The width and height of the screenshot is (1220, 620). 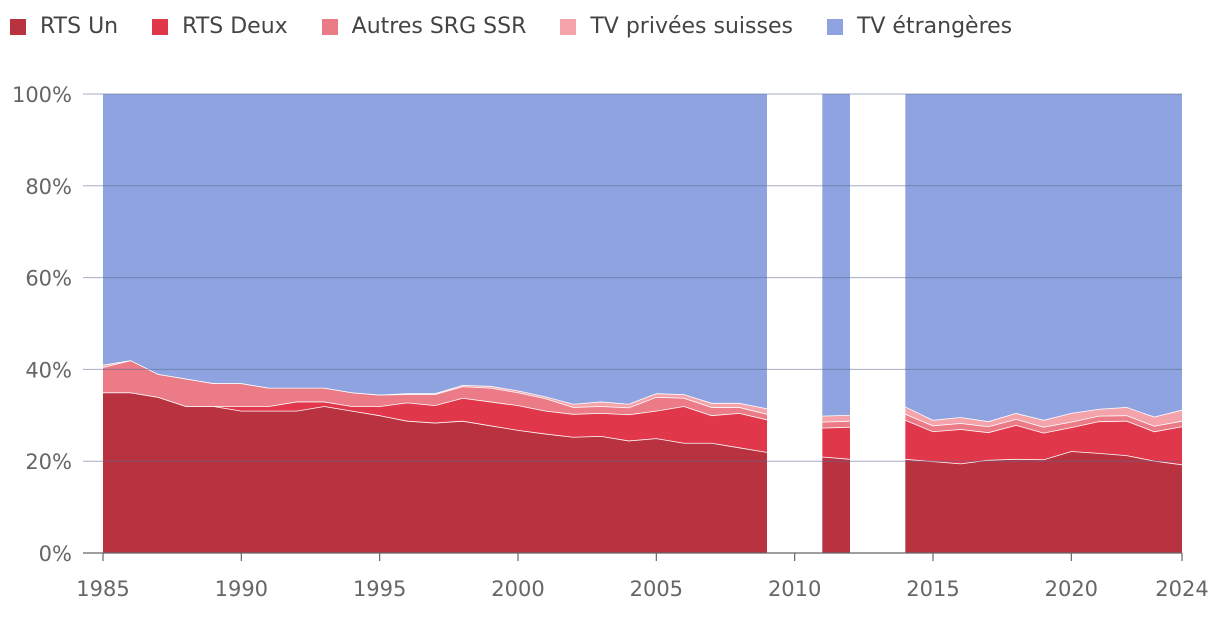 I want to click on x-tick-label: 2005, so click(x=656, y=589).